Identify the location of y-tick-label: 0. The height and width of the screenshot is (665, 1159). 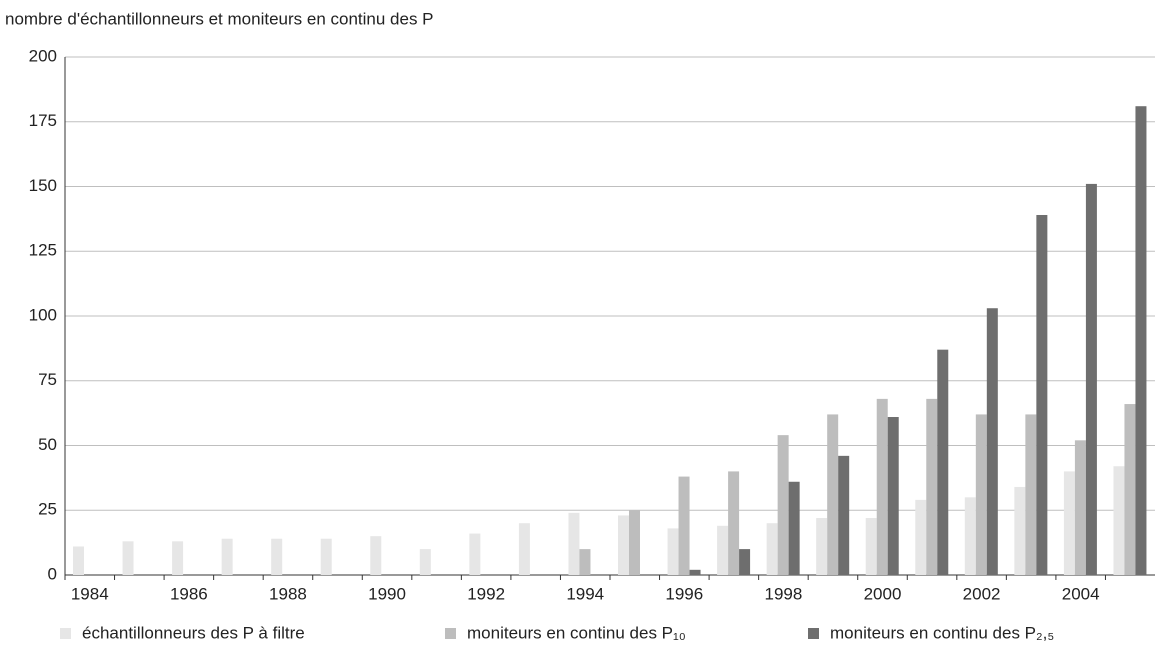
(52, 573).